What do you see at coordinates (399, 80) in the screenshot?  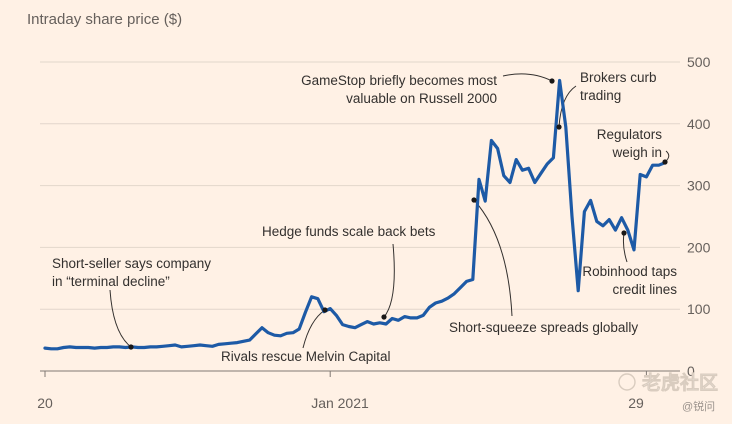 I see `annotation-russell-2000-line-0: GameStop briefly becomes most` at bounding box center [399, 80].